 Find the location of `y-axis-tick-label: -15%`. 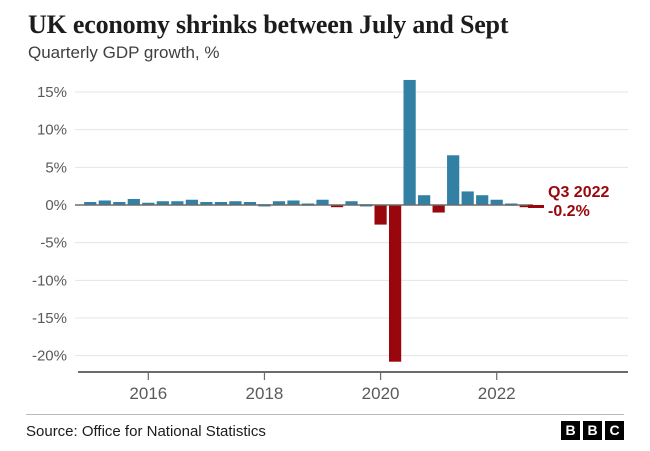

y-axis-tick-label: -15% is located at coordinates (49, 318).